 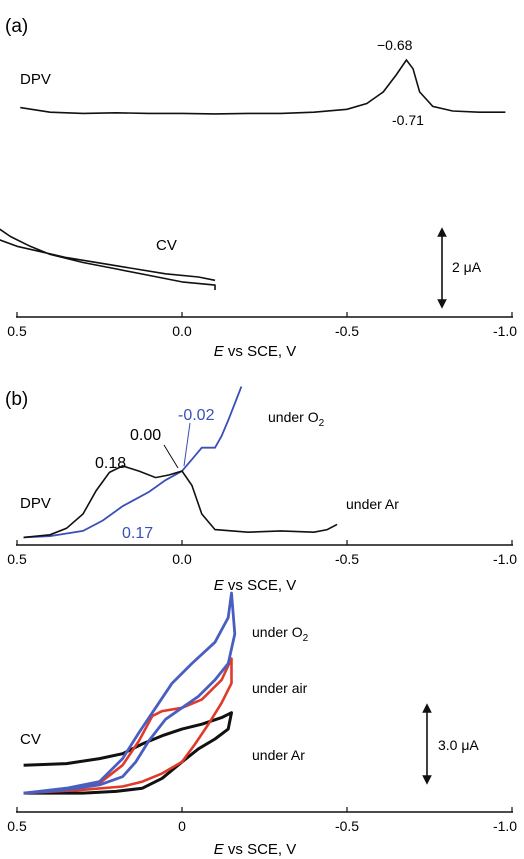 I want to click on x-axis-a: 0.5 0.0 -0.5 -1.0 E vs SCE, V, so click(x=262, y=336).